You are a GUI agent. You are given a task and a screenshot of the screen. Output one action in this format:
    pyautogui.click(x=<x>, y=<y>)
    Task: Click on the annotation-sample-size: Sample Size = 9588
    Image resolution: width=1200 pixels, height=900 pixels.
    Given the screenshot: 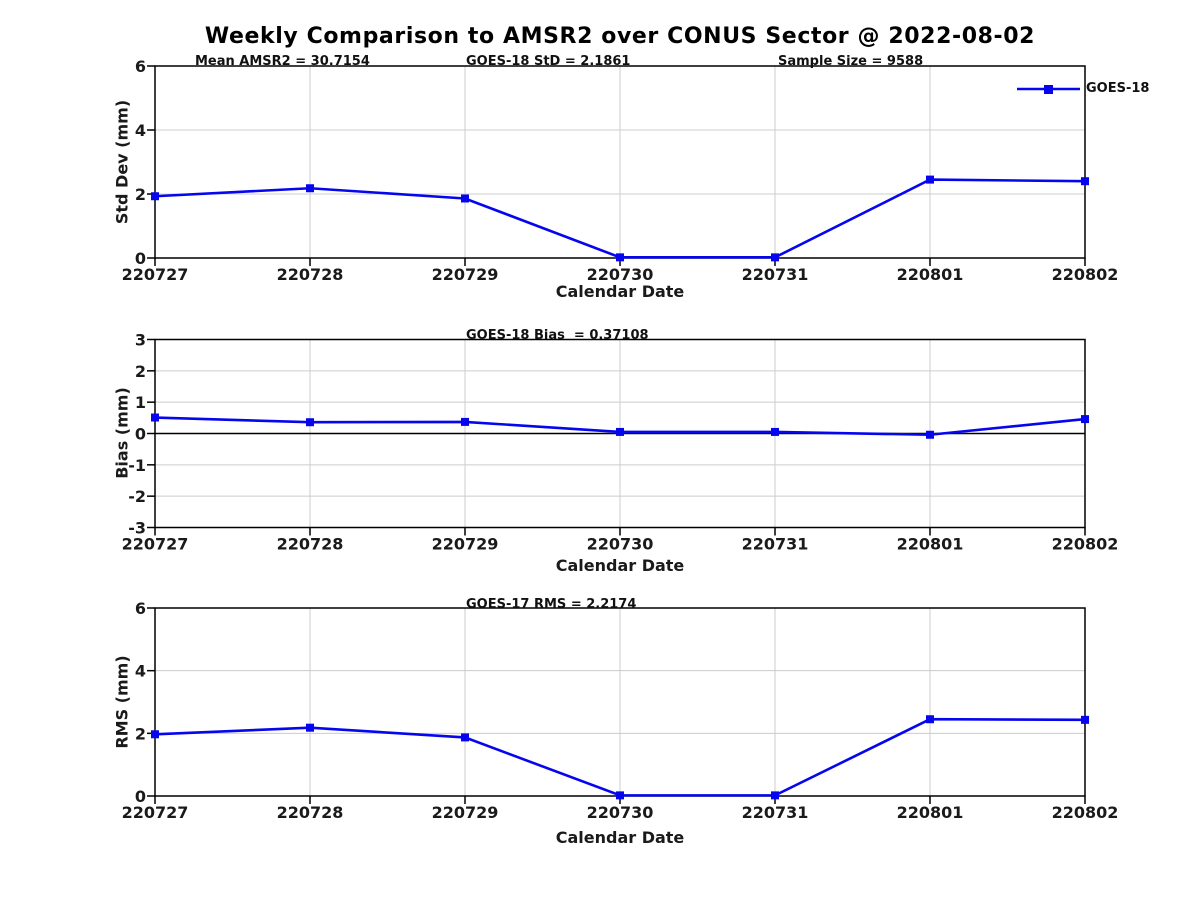 What is the action you would take?
    pyautogui.click(x=851, y=61)
    